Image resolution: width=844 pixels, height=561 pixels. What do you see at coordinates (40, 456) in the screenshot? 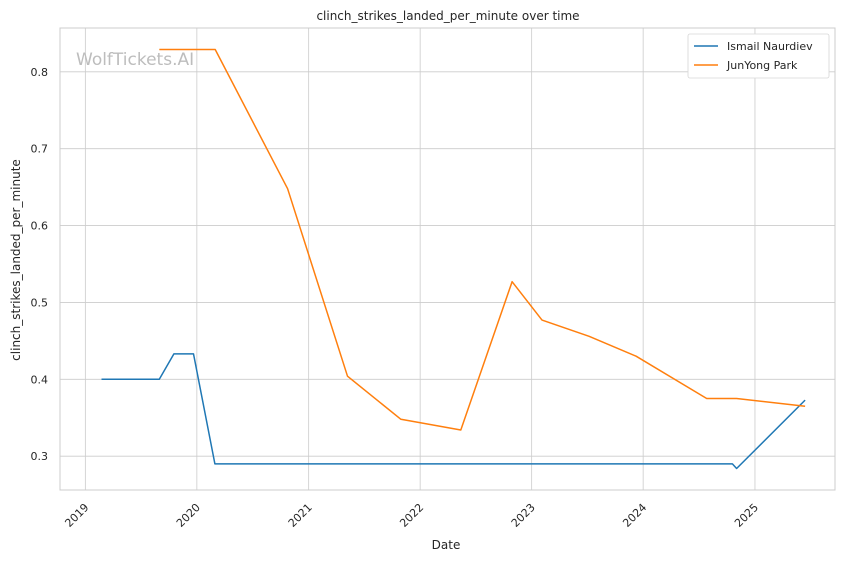
I see `y-tick-label: 0.3` at bounding box center [40, 456].